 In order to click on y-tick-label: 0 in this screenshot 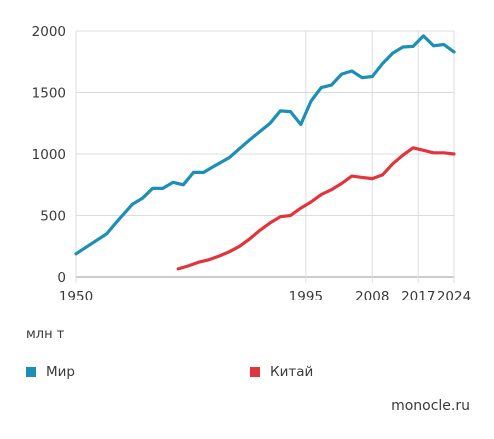, I will do `click(61, 278)`.